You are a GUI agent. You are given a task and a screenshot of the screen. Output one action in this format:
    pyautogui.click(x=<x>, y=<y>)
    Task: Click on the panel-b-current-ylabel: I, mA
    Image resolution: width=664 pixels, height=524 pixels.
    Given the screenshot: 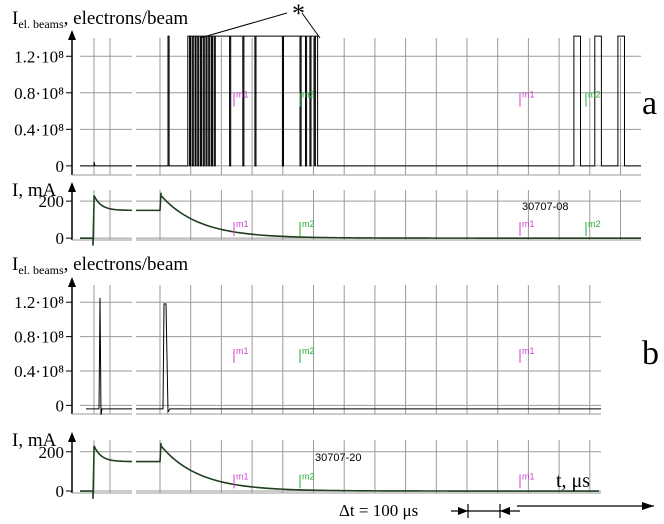 What is the action you would take?
    pyautogui.click(x=34, y=440)
    